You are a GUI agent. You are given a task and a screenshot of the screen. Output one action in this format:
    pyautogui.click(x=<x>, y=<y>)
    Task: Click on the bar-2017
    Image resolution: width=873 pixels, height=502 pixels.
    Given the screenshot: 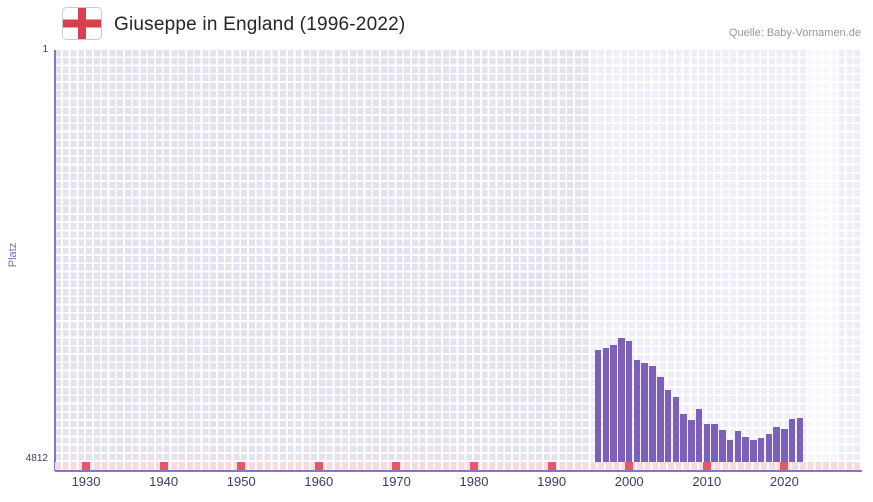 What is the action you would take?
    pyautogui.click(x=761, y=449)
    